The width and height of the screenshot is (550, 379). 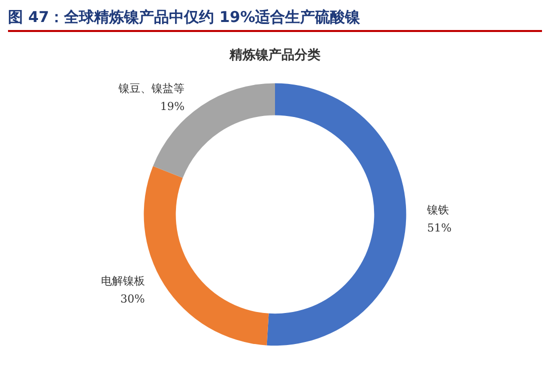 What do you see at coordinates (122, 281) in the screenshot?
I see `slice-label: 电解镍板` at bounding box center [122, 281].